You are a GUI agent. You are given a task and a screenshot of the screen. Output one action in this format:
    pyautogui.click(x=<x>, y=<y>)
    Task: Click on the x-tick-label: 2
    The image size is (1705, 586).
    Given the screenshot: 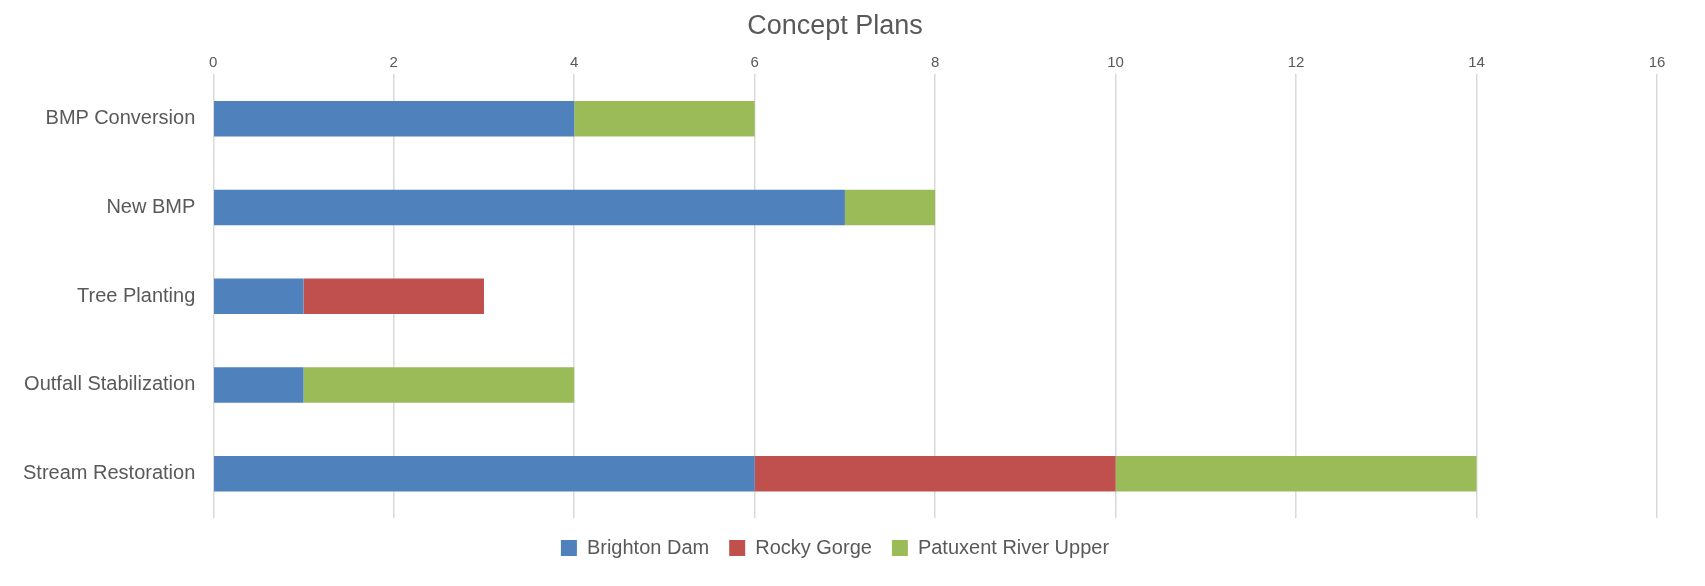 What is the action you would take?
    pyautogui.click(x=393, y=61)
    